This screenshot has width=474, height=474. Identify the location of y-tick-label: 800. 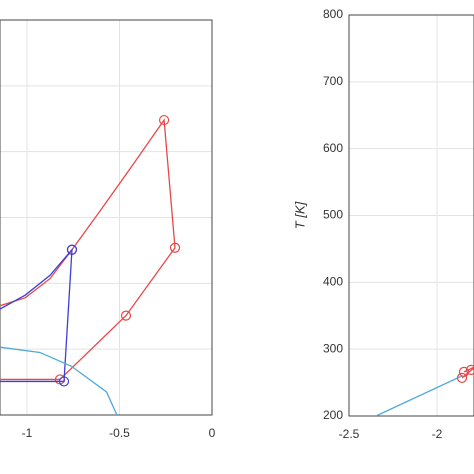
(333, 14).